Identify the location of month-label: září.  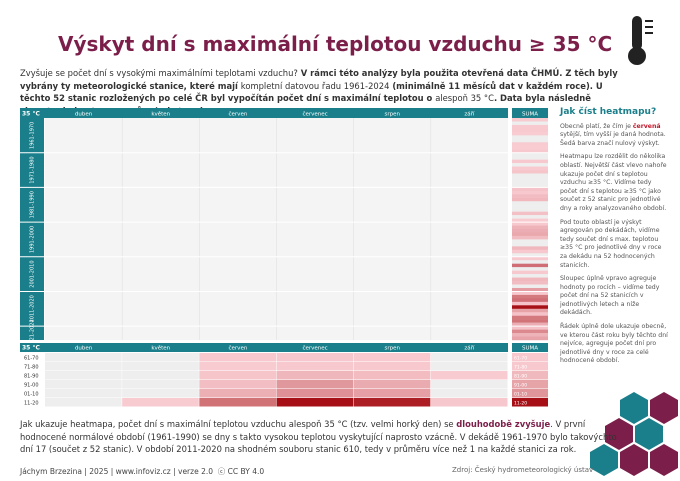
(469, 348).